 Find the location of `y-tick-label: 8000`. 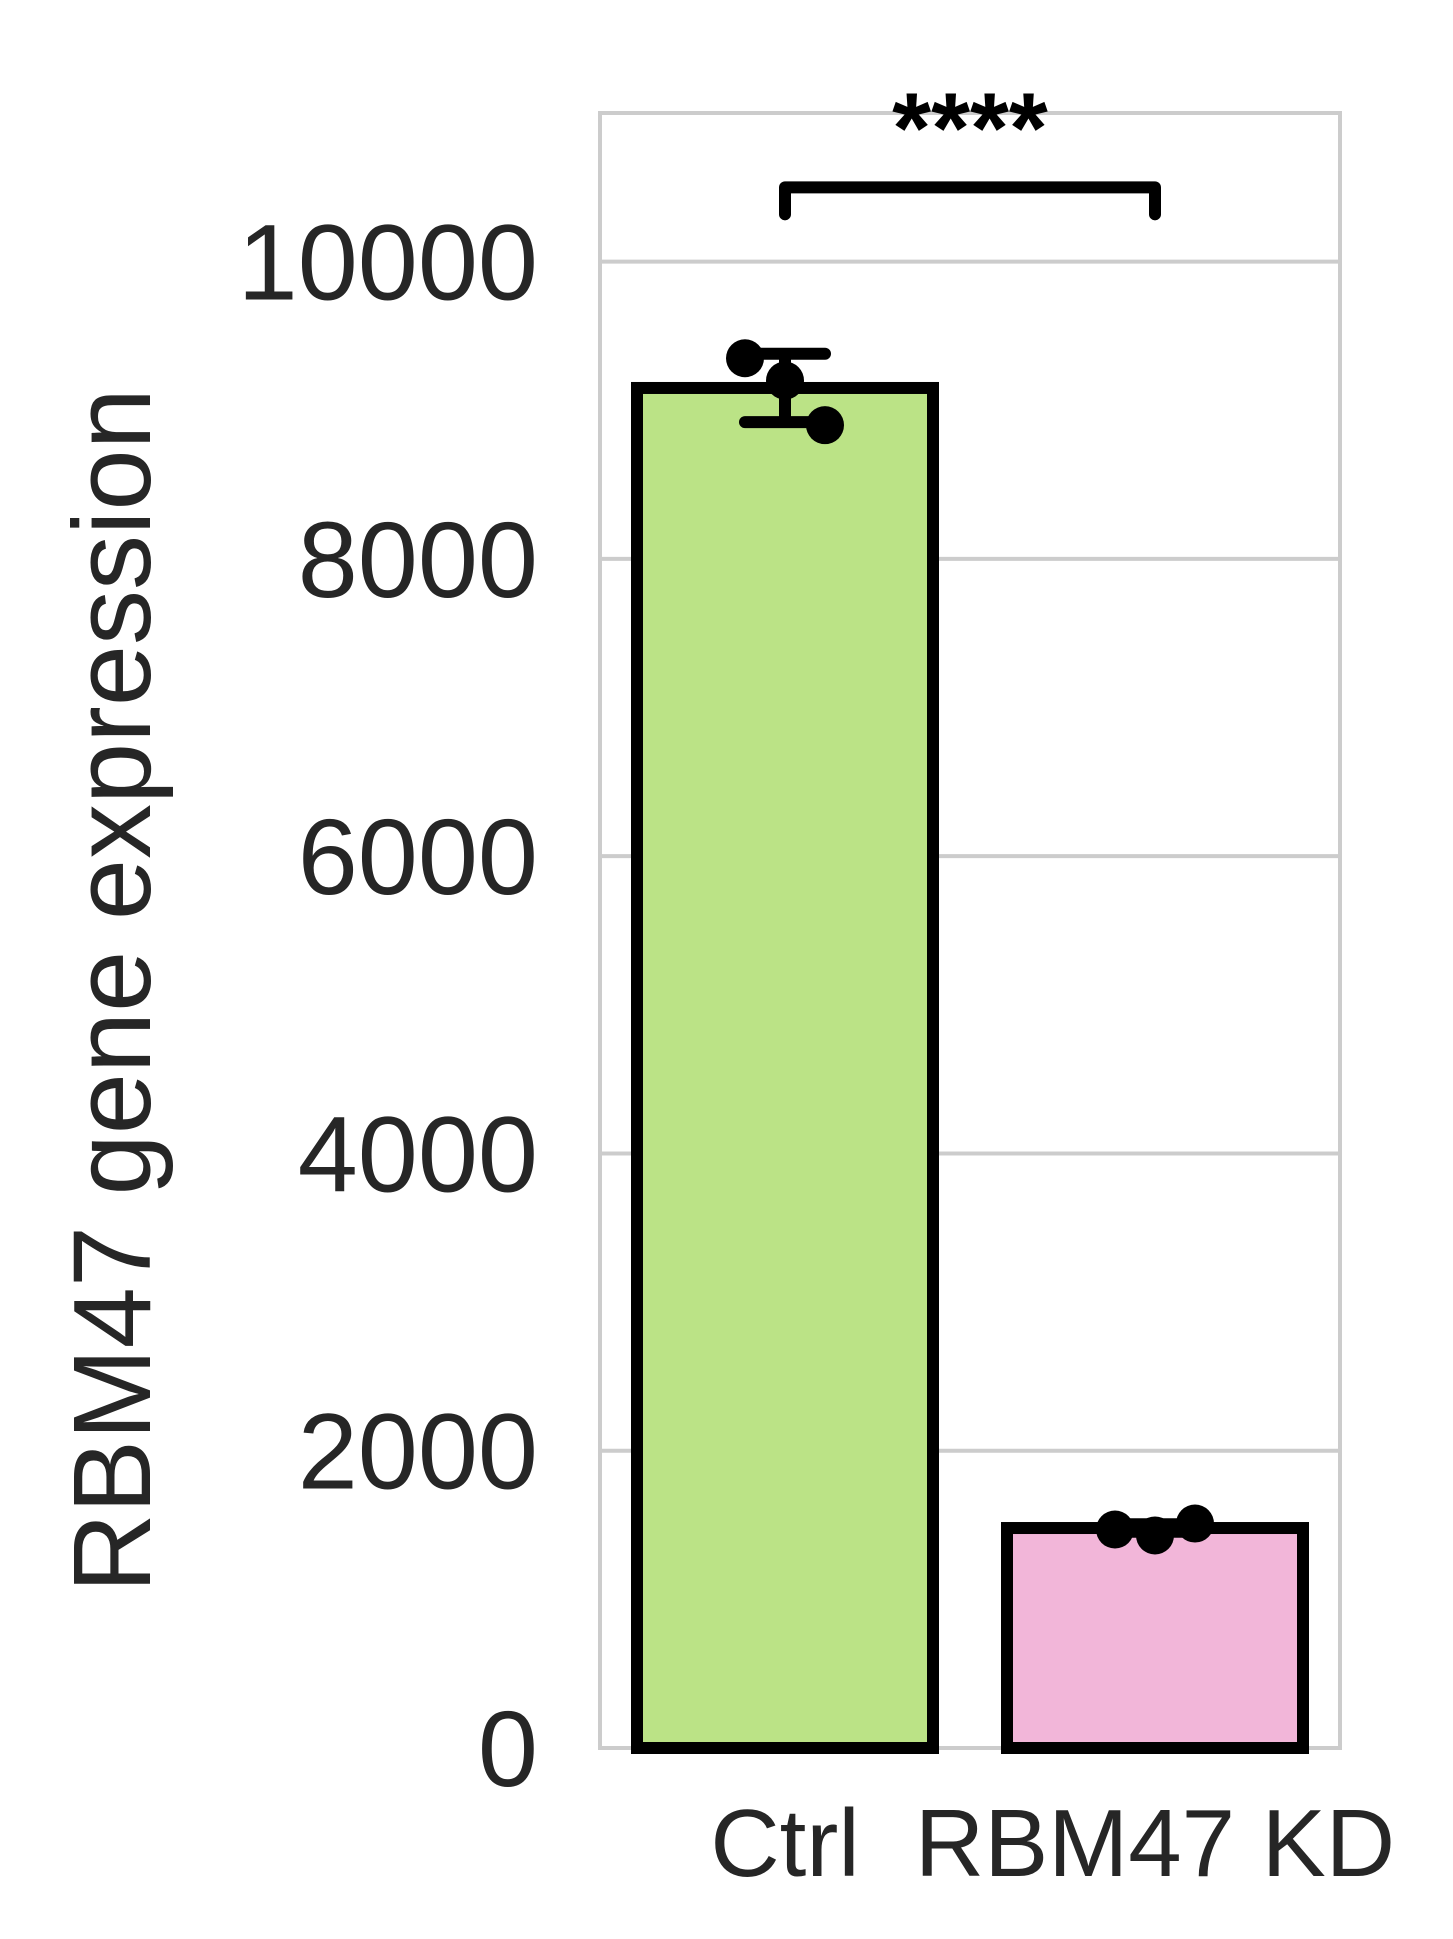

y-tick-label: 8000 is located at coordinates (418, 559).